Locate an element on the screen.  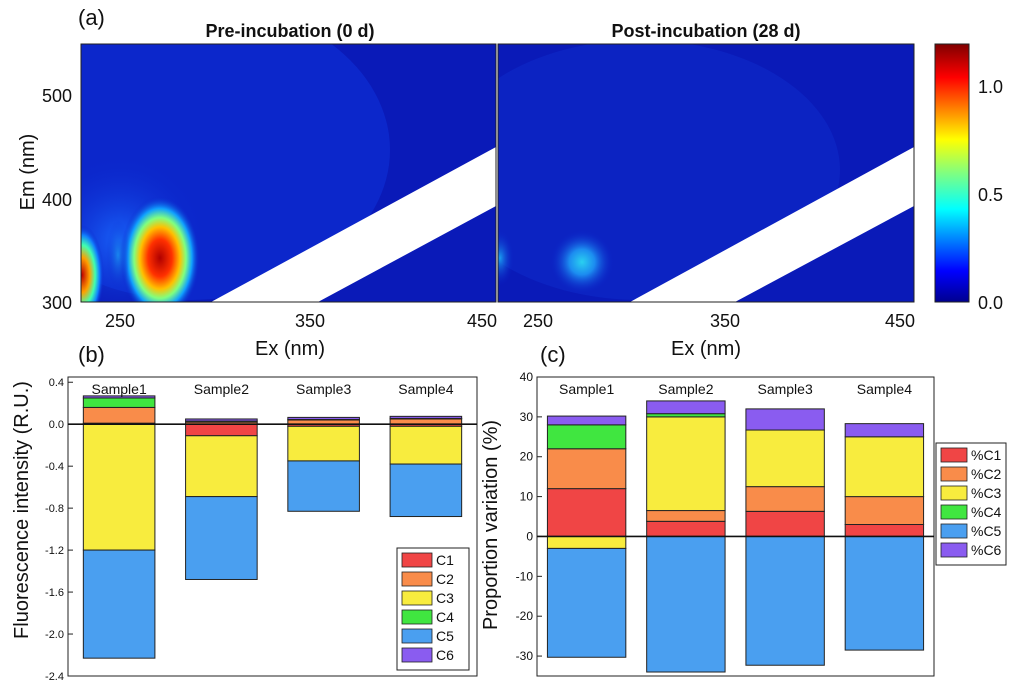
pre-peak-edge is located at coordinates (92, 263).